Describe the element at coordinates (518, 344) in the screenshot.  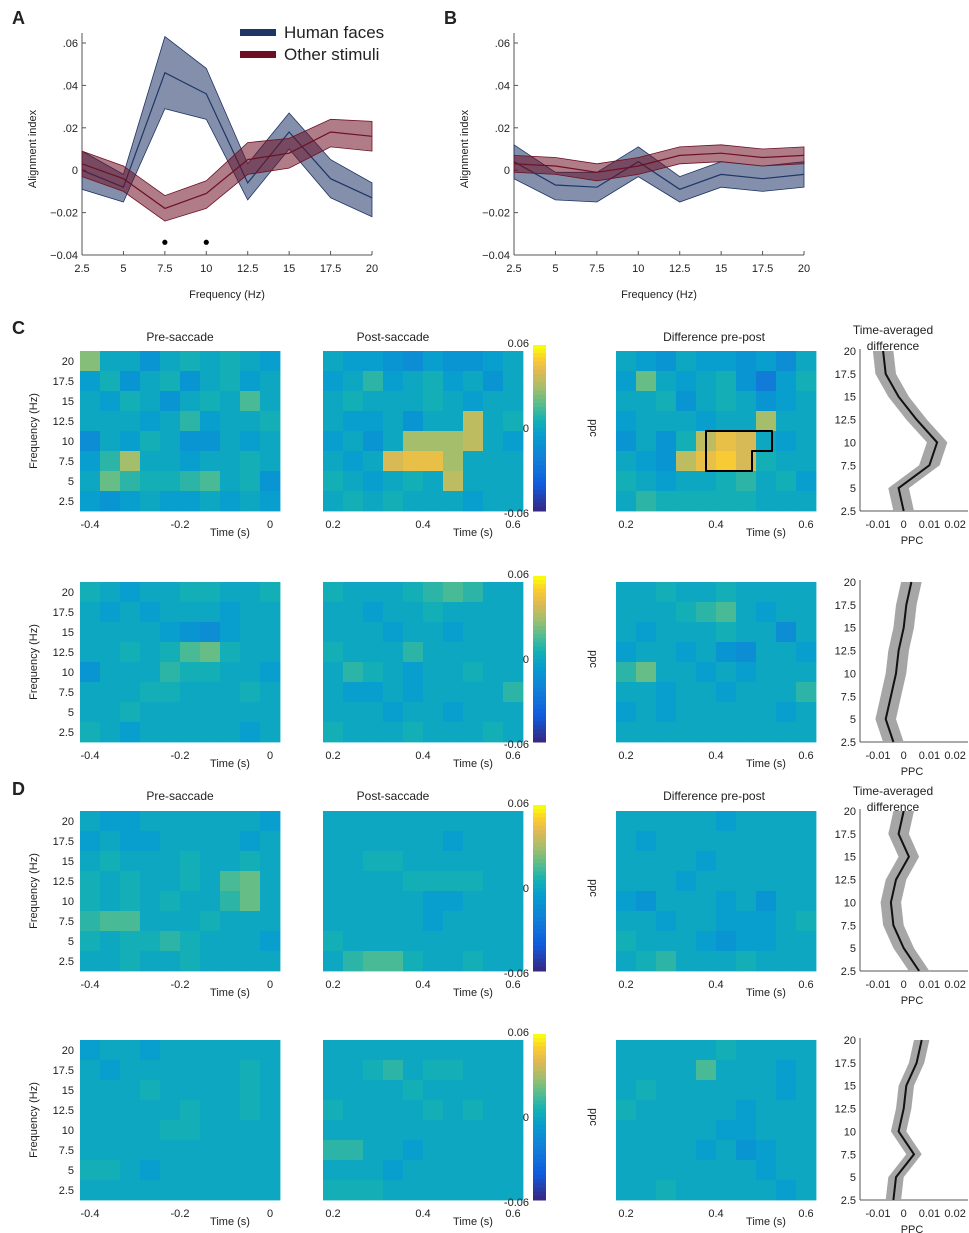
I see `c-top-colorbar-tick-label: 0.06` at that location.